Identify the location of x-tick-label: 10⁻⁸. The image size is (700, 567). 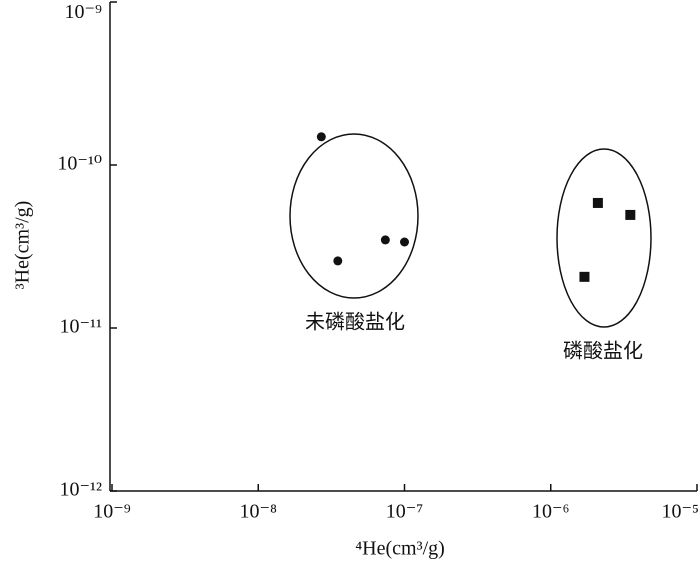
(258, 512).